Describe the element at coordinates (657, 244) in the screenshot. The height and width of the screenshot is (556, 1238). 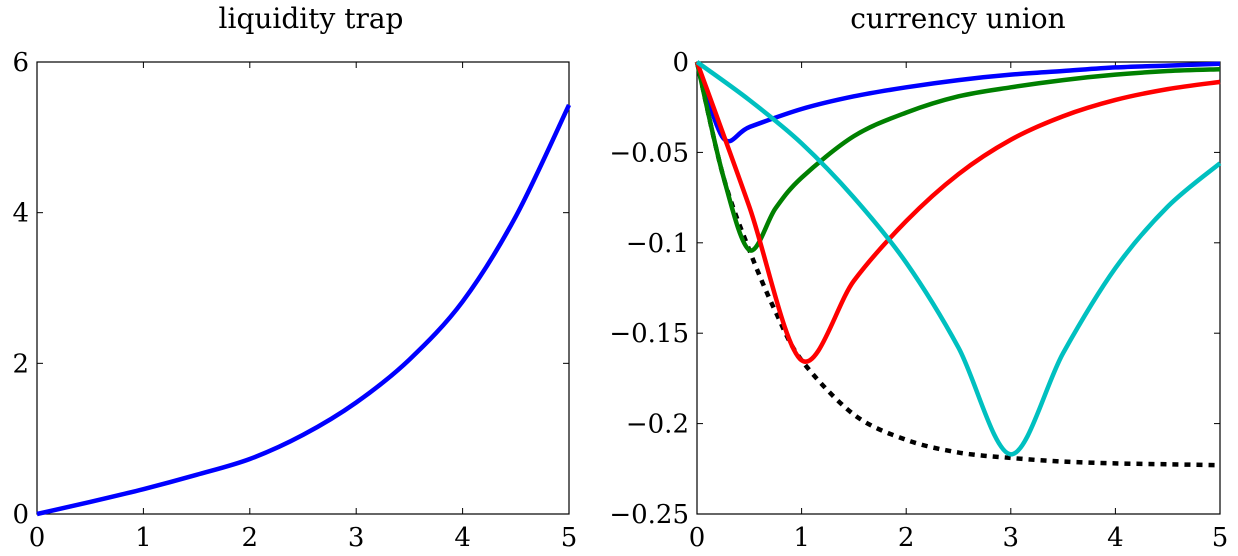
I see `y-tick-label: −0.1` at that location.